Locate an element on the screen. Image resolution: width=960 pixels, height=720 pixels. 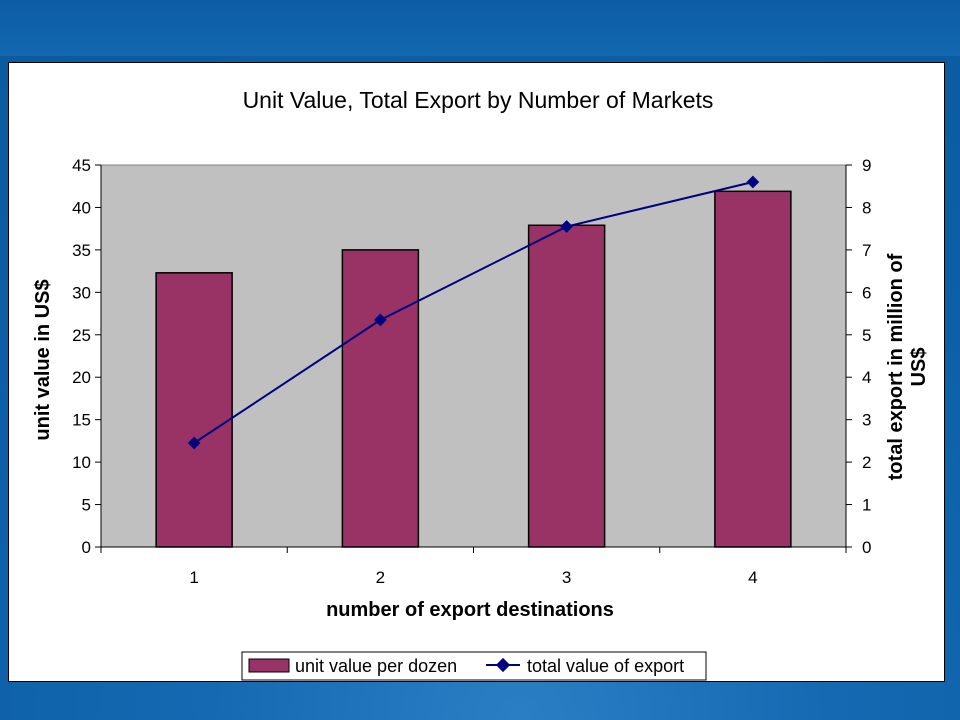
x-axis-title: number of export destinations is located at coordinates (470, 610).